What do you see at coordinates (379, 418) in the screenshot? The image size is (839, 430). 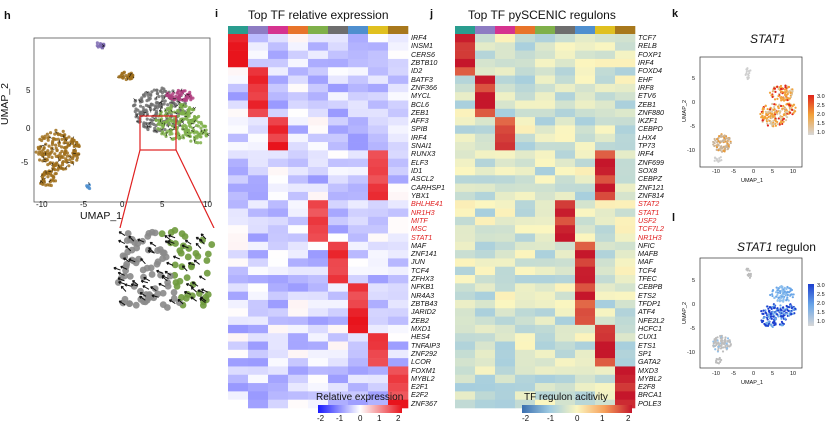 I see `panel-i-legend-tick: 1` at bounding box center [379, 418].